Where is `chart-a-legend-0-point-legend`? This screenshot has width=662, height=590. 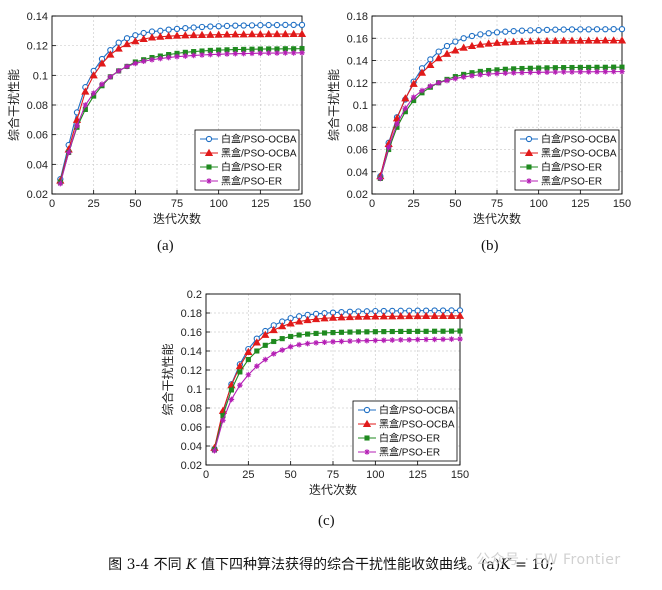 chart-a-legend-0-point-legend is located at coordinates (209, 139).